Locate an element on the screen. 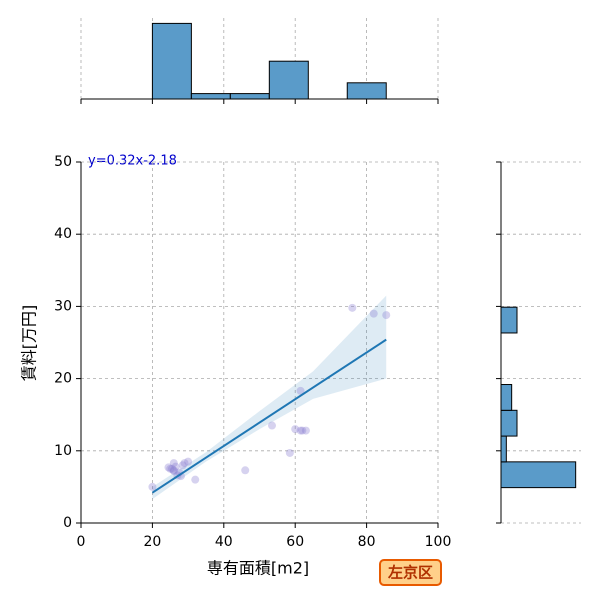 This screenshot has height=604, width=600. confidence-band is located at coordinates (269, 397).